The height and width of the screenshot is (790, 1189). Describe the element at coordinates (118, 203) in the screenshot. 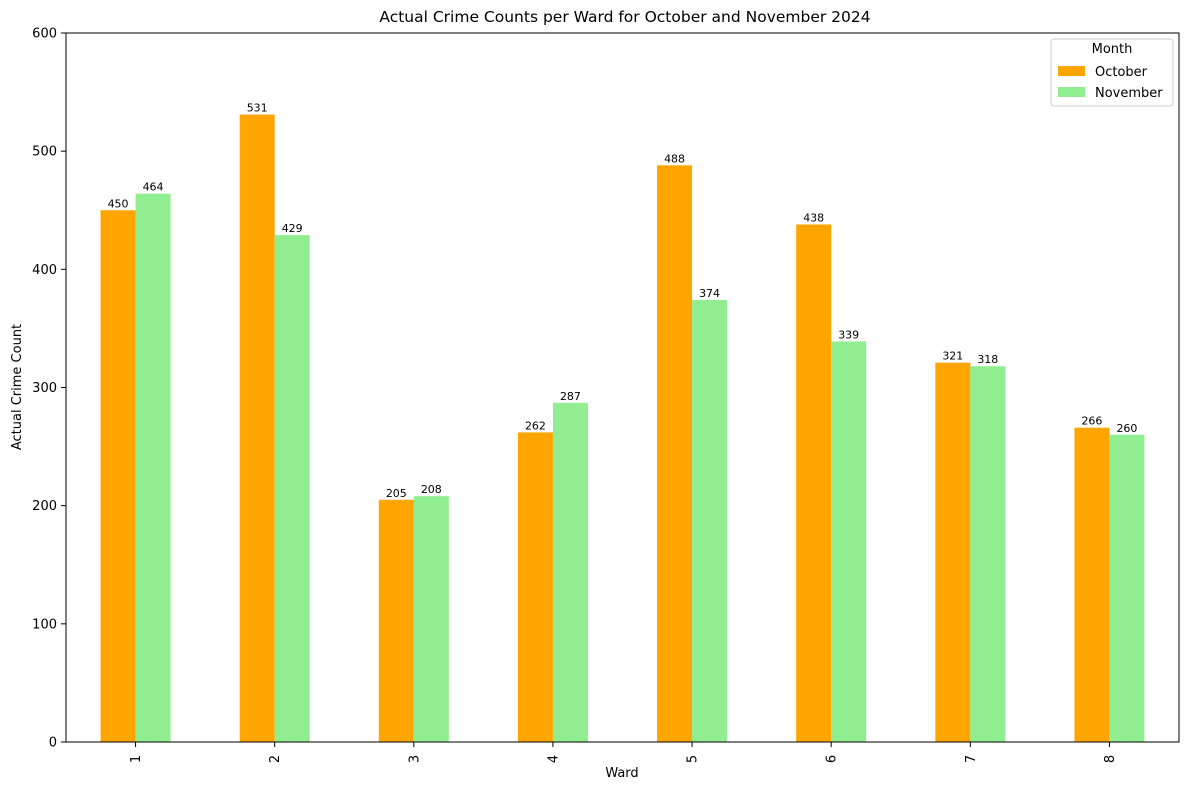

I see `bar-label-october-ward-1: 450` at that location.